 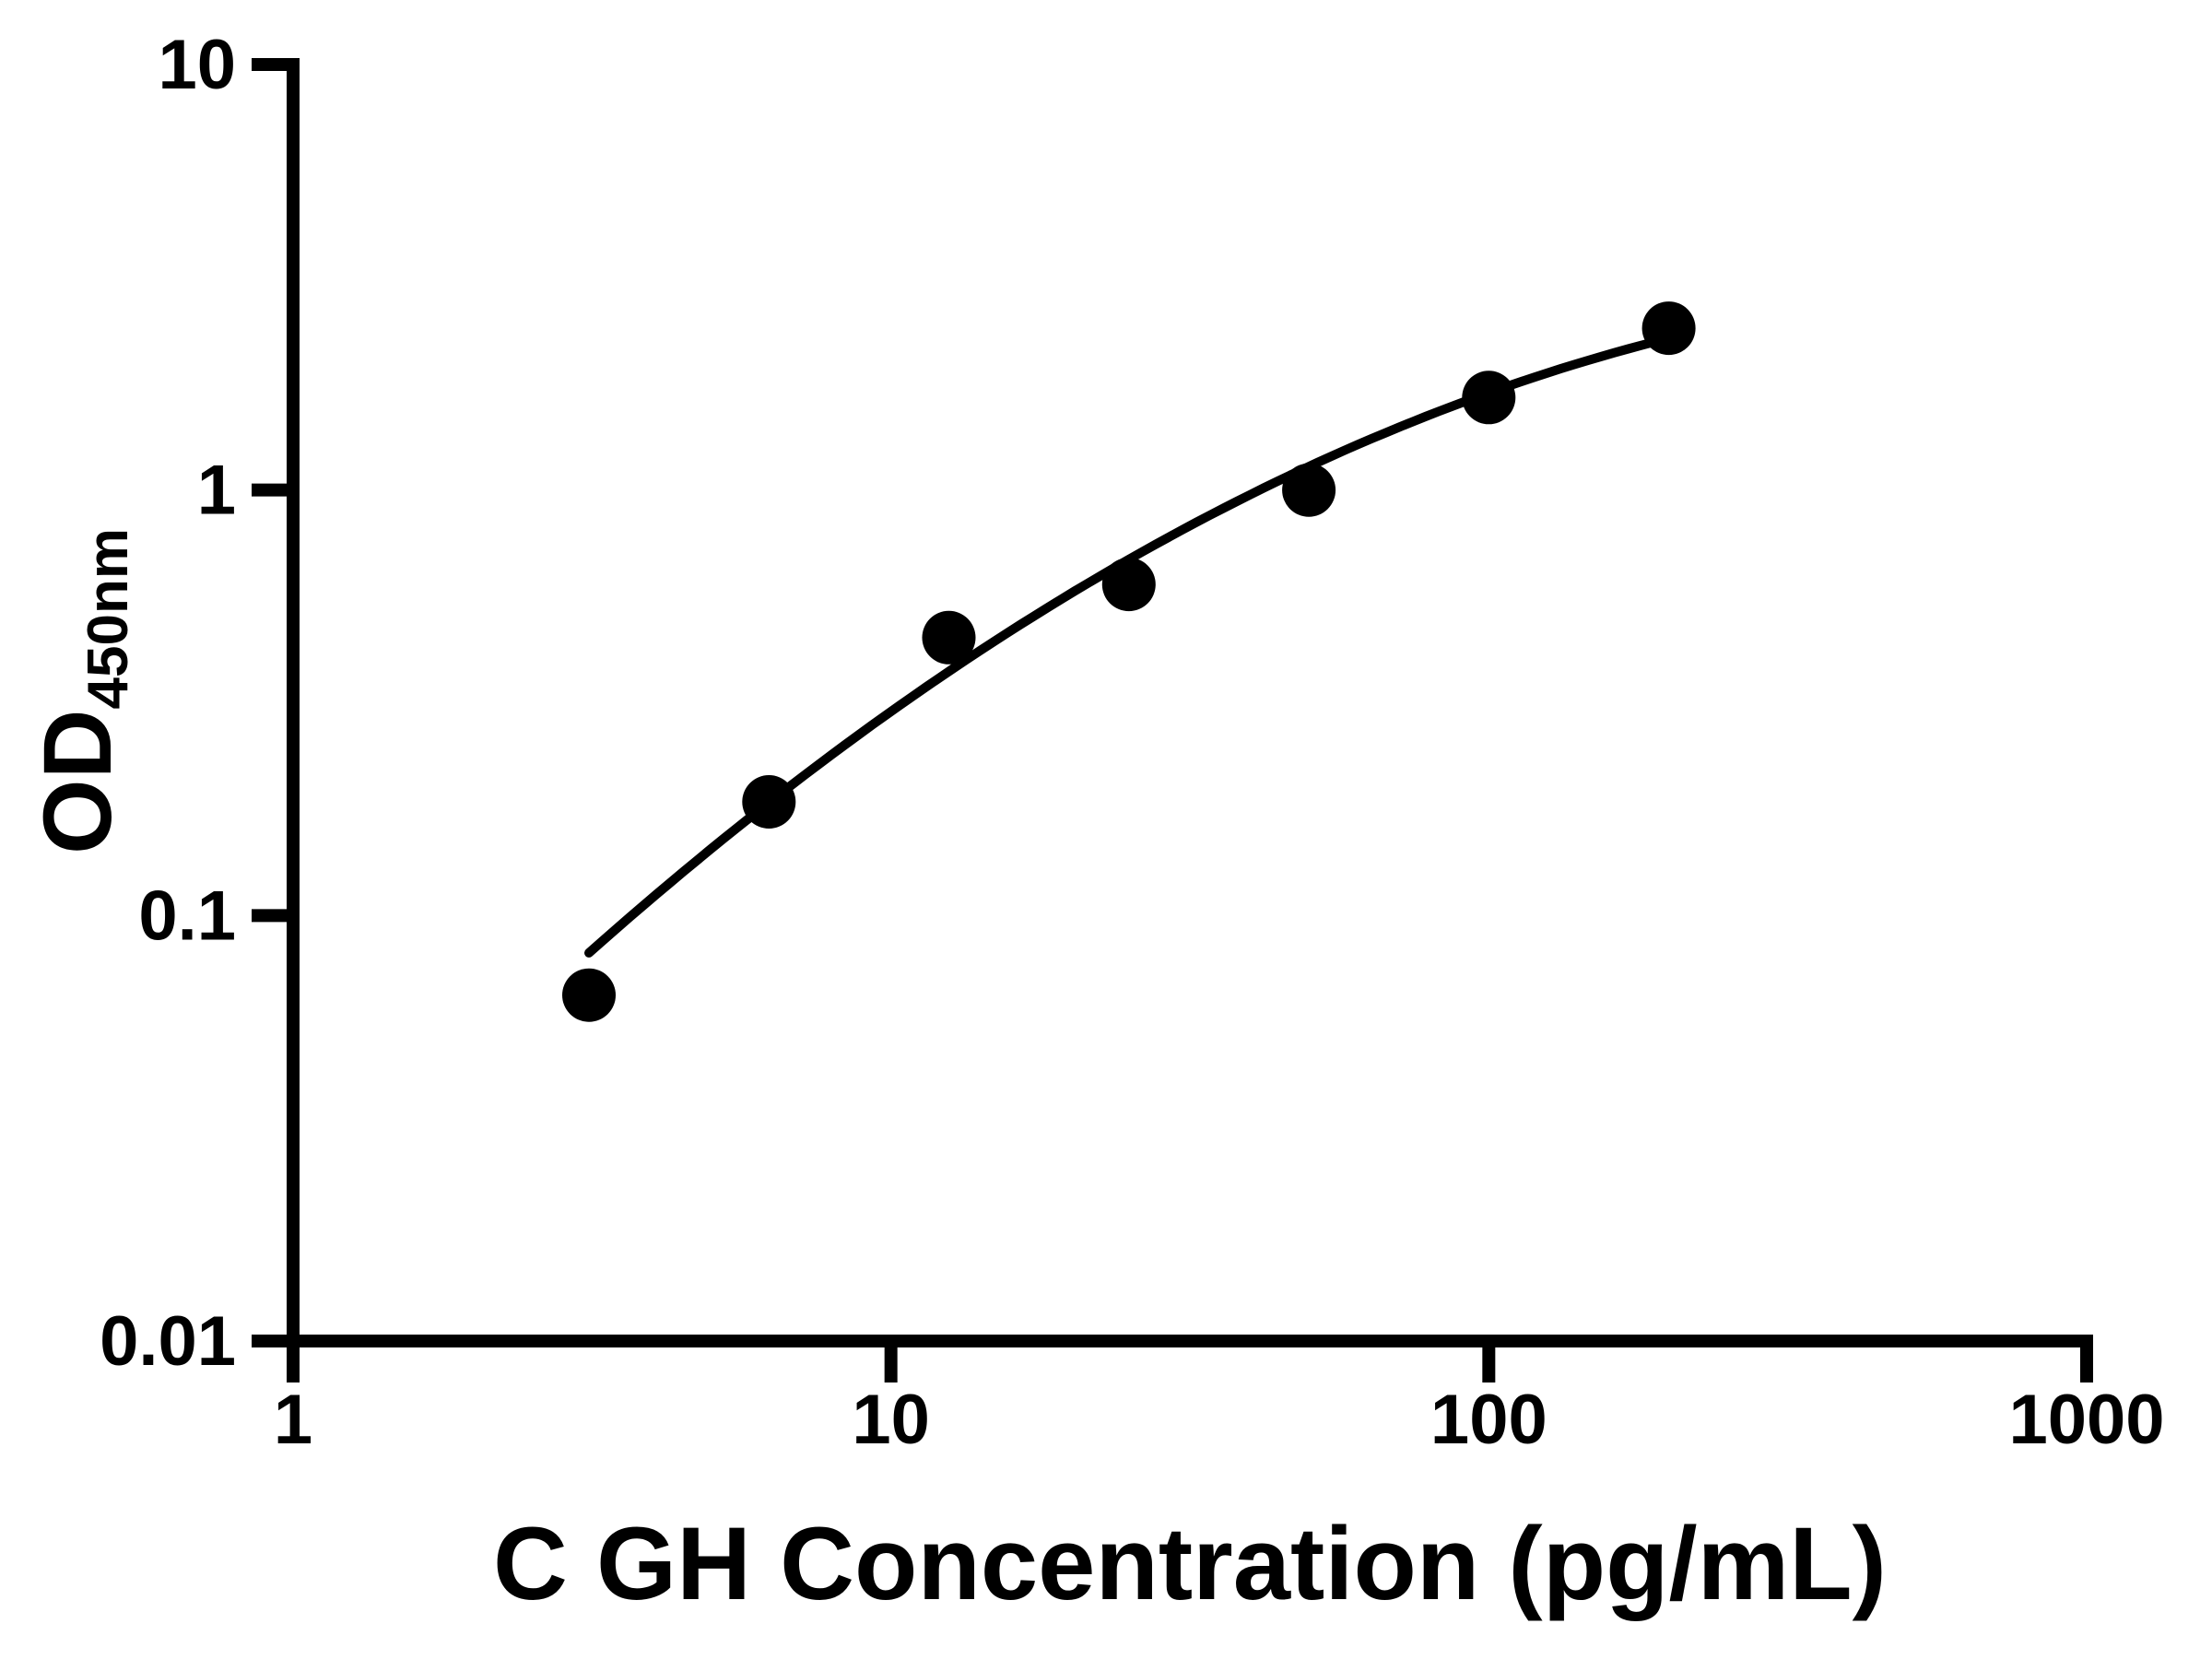 What do you see at coordinates (168, 1341) in the screenshot?
I see `y-tick-label: 0.01` at bounding box center [168, 1341].